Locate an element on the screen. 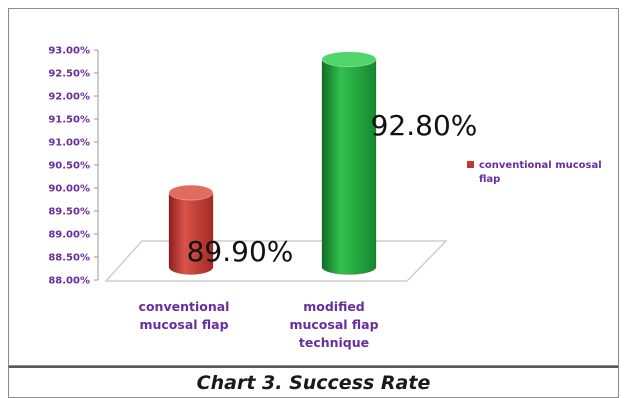 The height and width of the screenshot is (398, 627). y-tick-label: 88.00% is located at coordinates (69, 281).